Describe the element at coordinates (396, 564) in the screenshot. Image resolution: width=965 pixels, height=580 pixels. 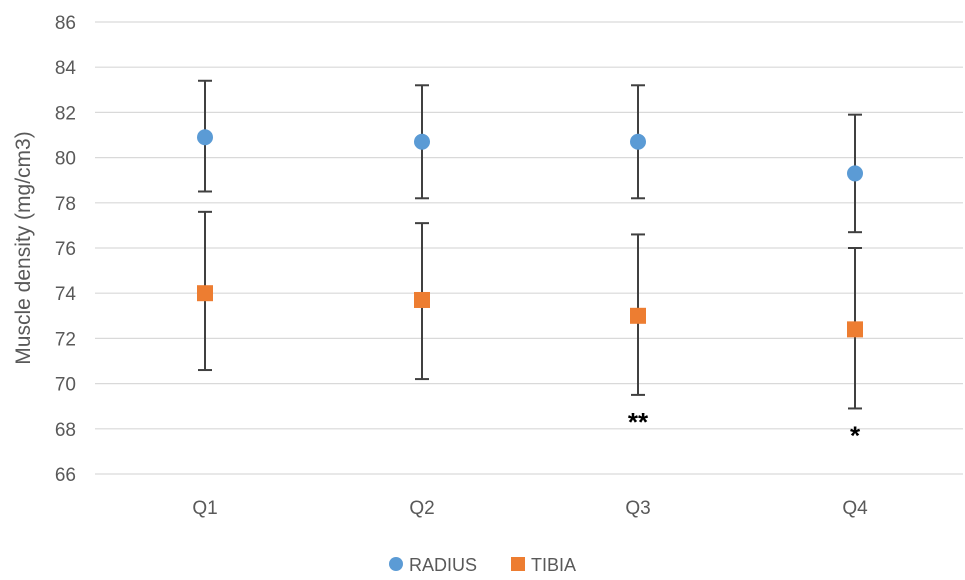
I see `legend-radius-marker` at that location.